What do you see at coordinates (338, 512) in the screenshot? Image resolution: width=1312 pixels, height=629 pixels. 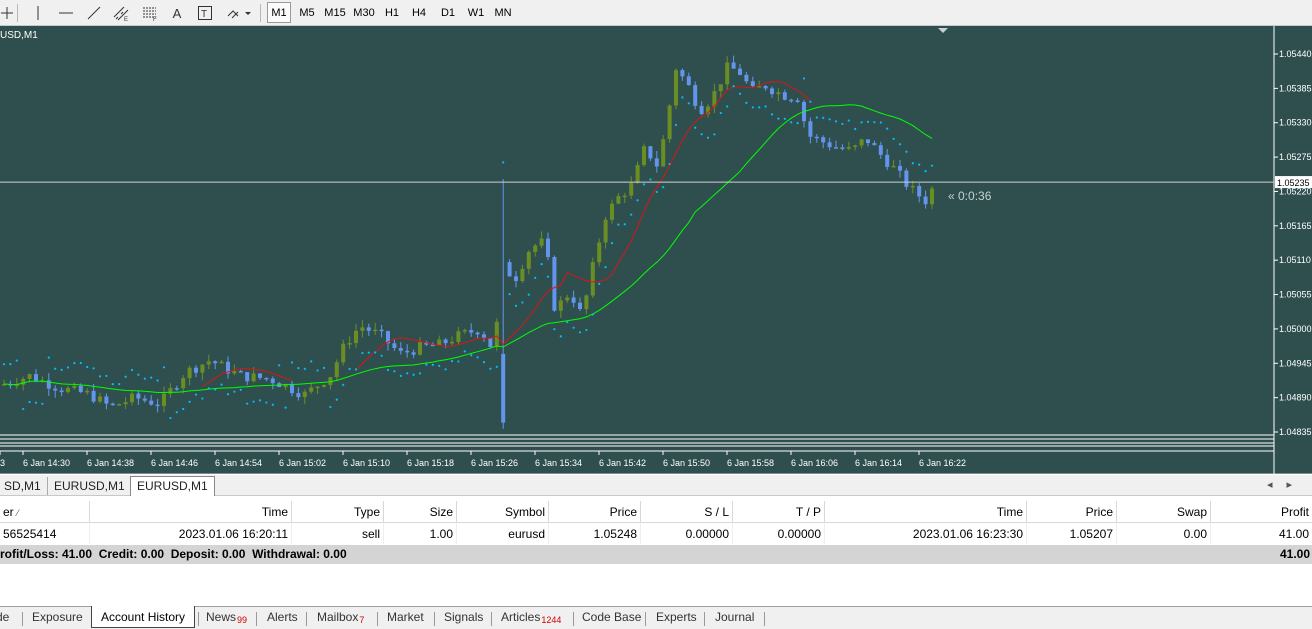 I see `column-header-type: Type` at bounding box center [338, 512].